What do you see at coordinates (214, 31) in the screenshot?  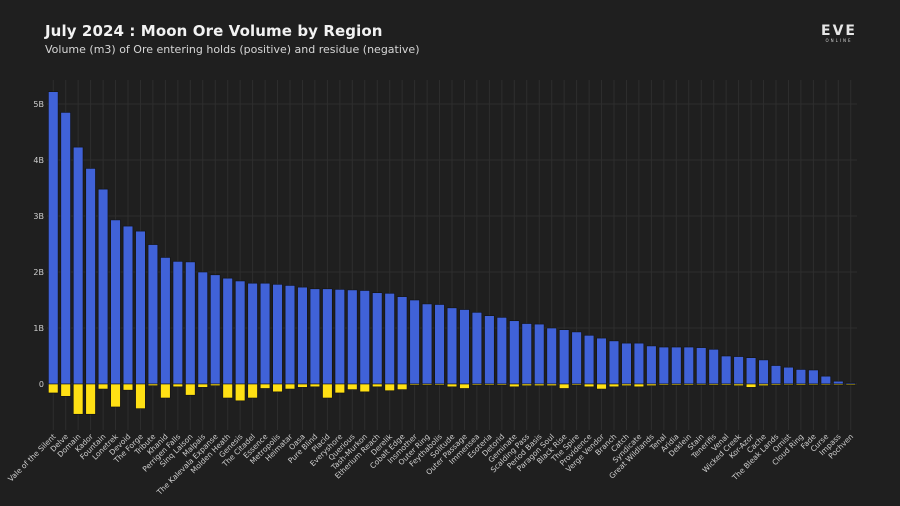 I see `chart-title: July 2024 : Moon Ore Volume by Region` at bounding box center [214, 31].